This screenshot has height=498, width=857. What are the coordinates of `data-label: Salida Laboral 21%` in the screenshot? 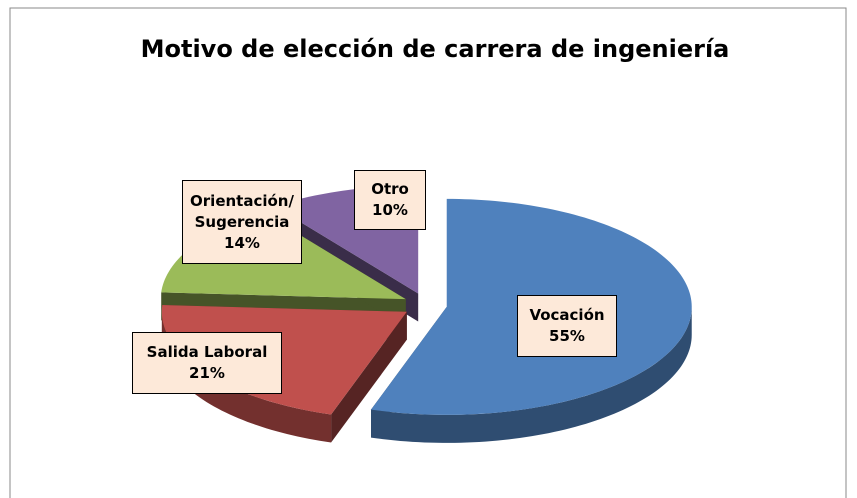 It's located at (207, 363).